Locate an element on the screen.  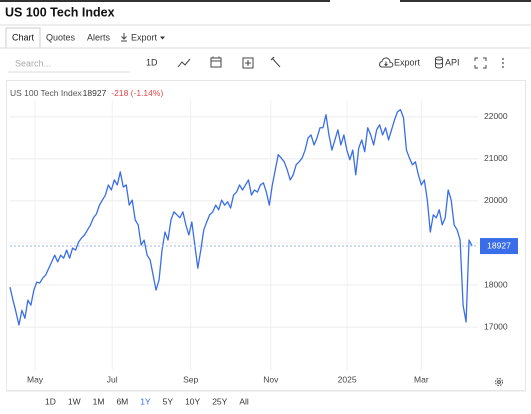
y-tick-label: 17000 is located at coordinates (496, 326).